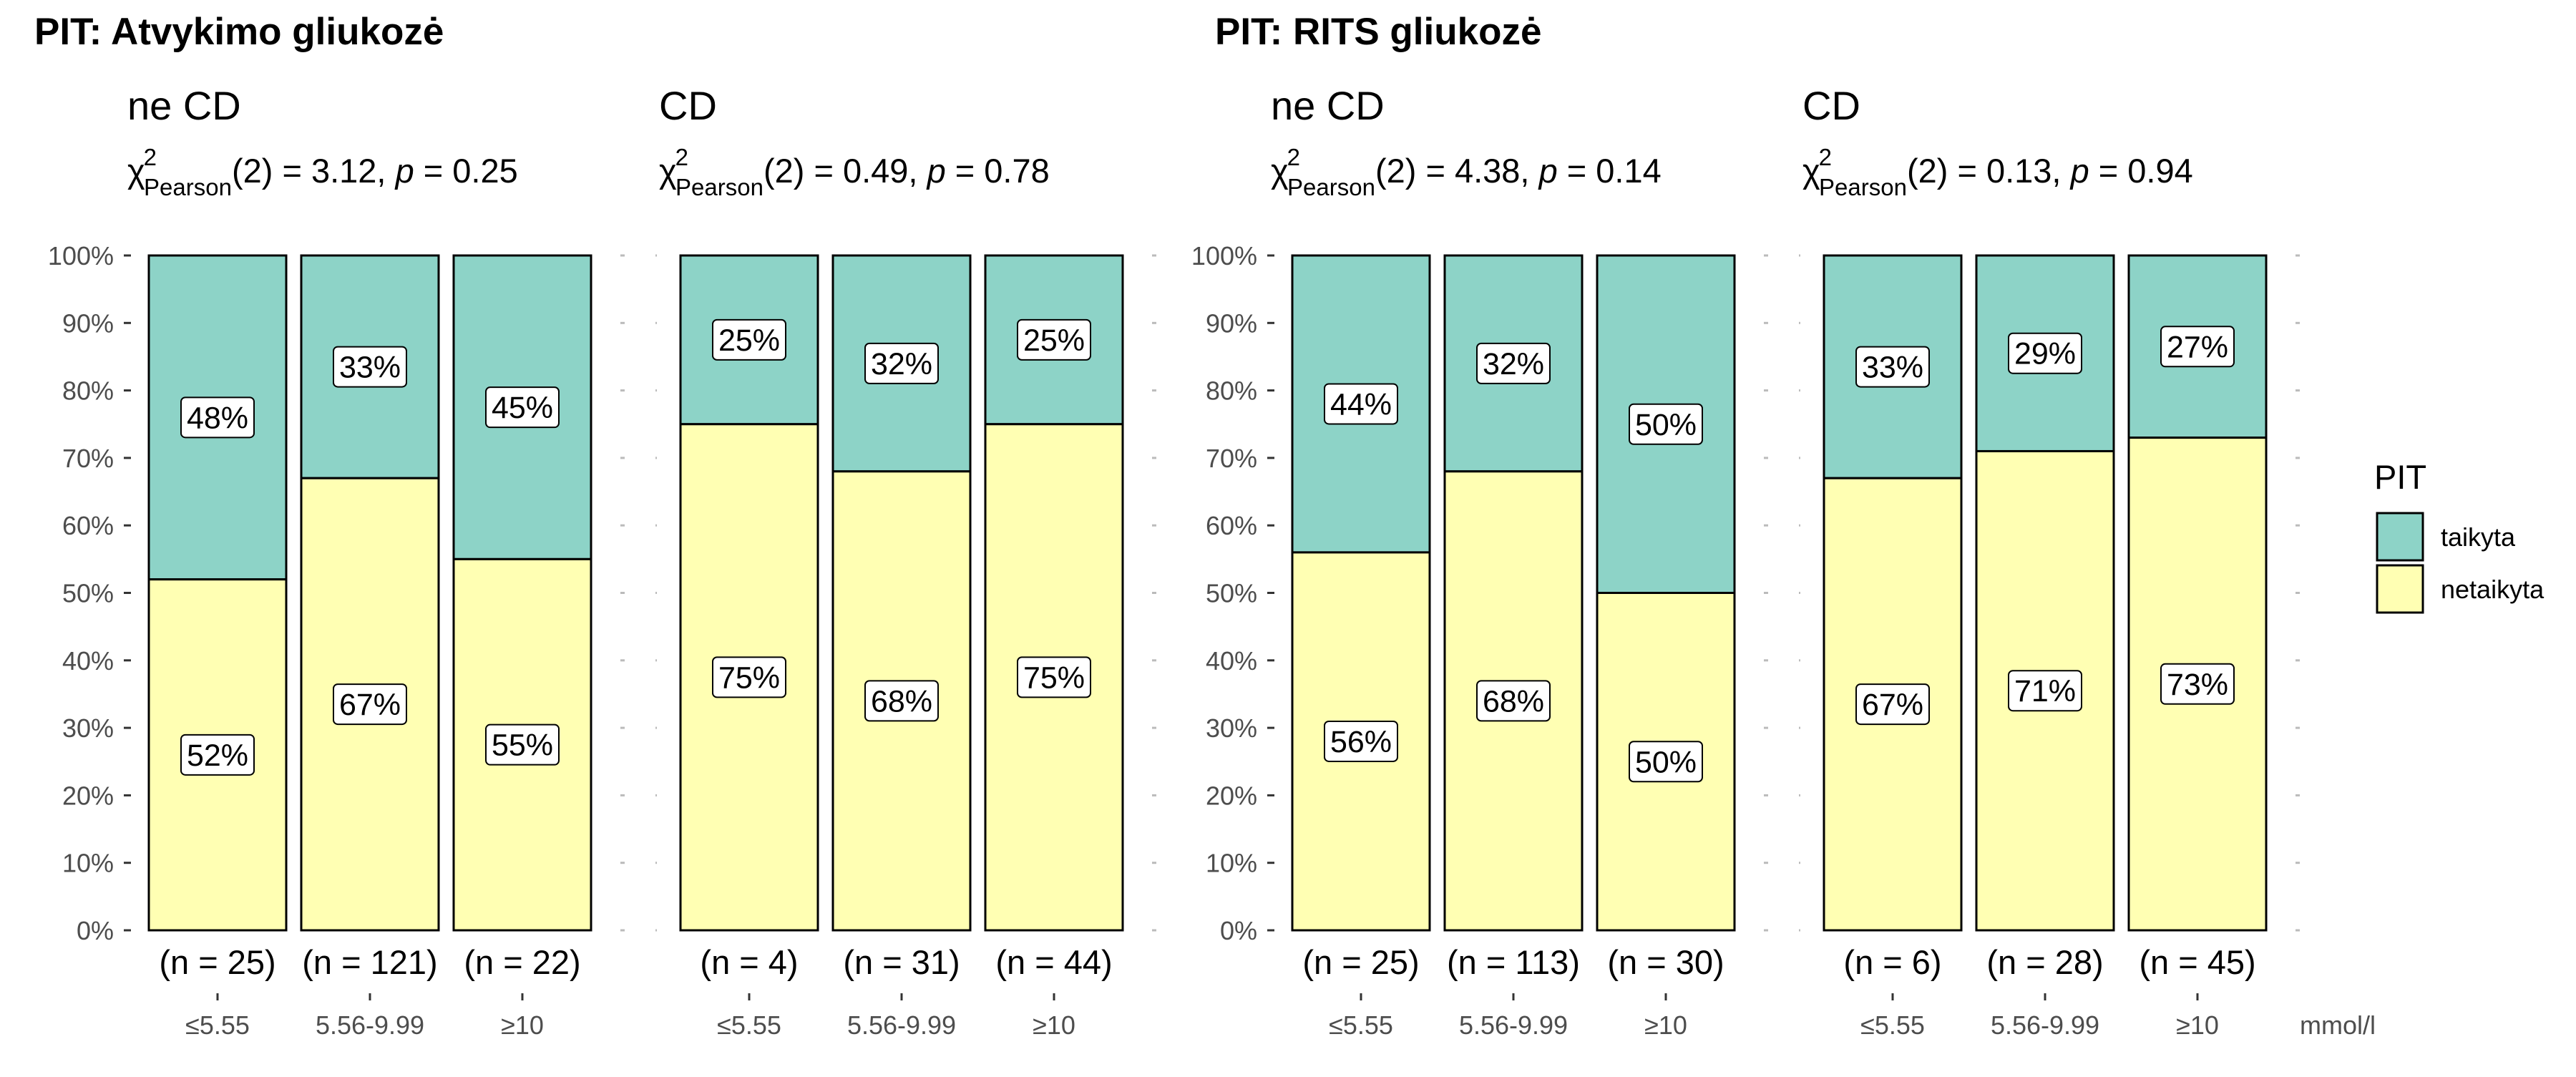 This screenshot has height=1077, width=2576. Describe the element at coordinates (1665, 962) in the screenshot. I see `x-count-label: (n = 30)` at that location.